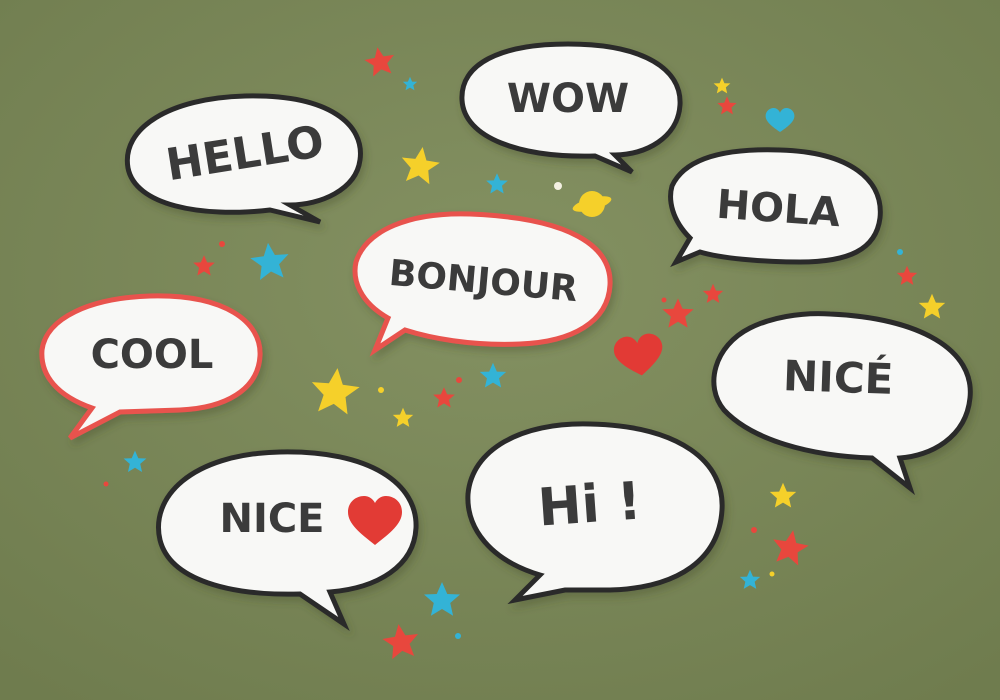 The height and width of the screenshot is (700, 1000). Describe the element at coordinates (152, 355) in the screenshot. I see `bubble-cool-text: COOL` at that location.